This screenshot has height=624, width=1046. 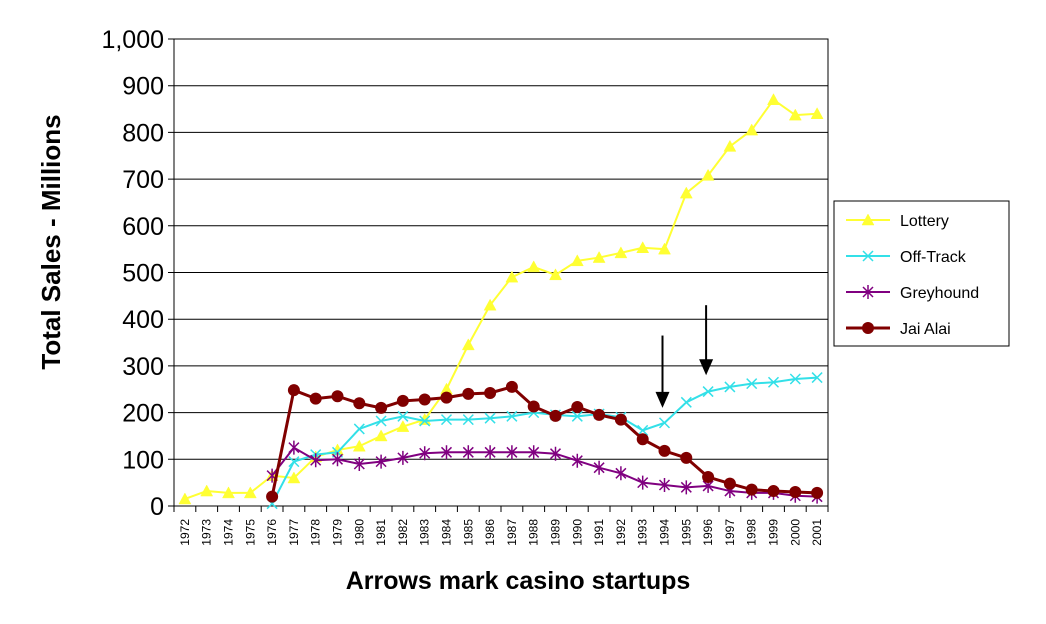 I want to click on y-tick-label: 900, so click(x=143, y=87).